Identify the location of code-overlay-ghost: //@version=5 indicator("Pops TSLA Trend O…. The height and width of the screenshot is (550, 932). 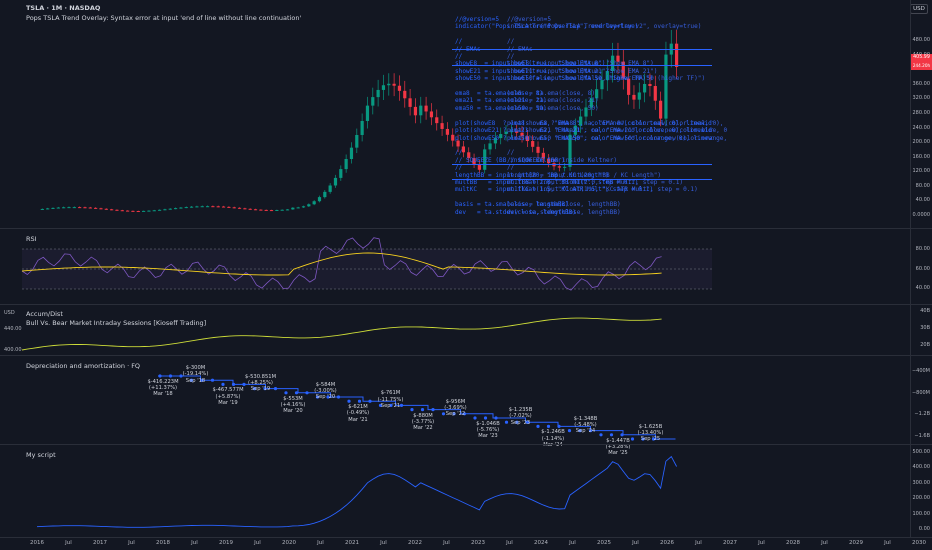
(617, 116).